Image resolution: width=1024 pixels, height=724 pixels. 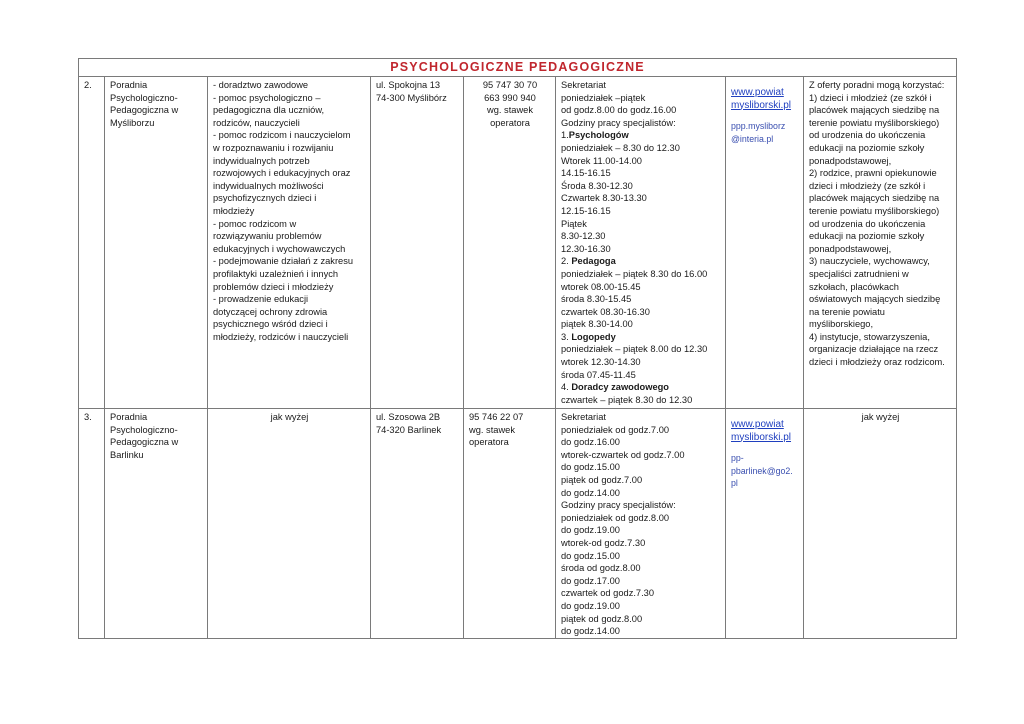 I want to click on eligibility-line: na terenie powiatu, so click(x=847, y=311).